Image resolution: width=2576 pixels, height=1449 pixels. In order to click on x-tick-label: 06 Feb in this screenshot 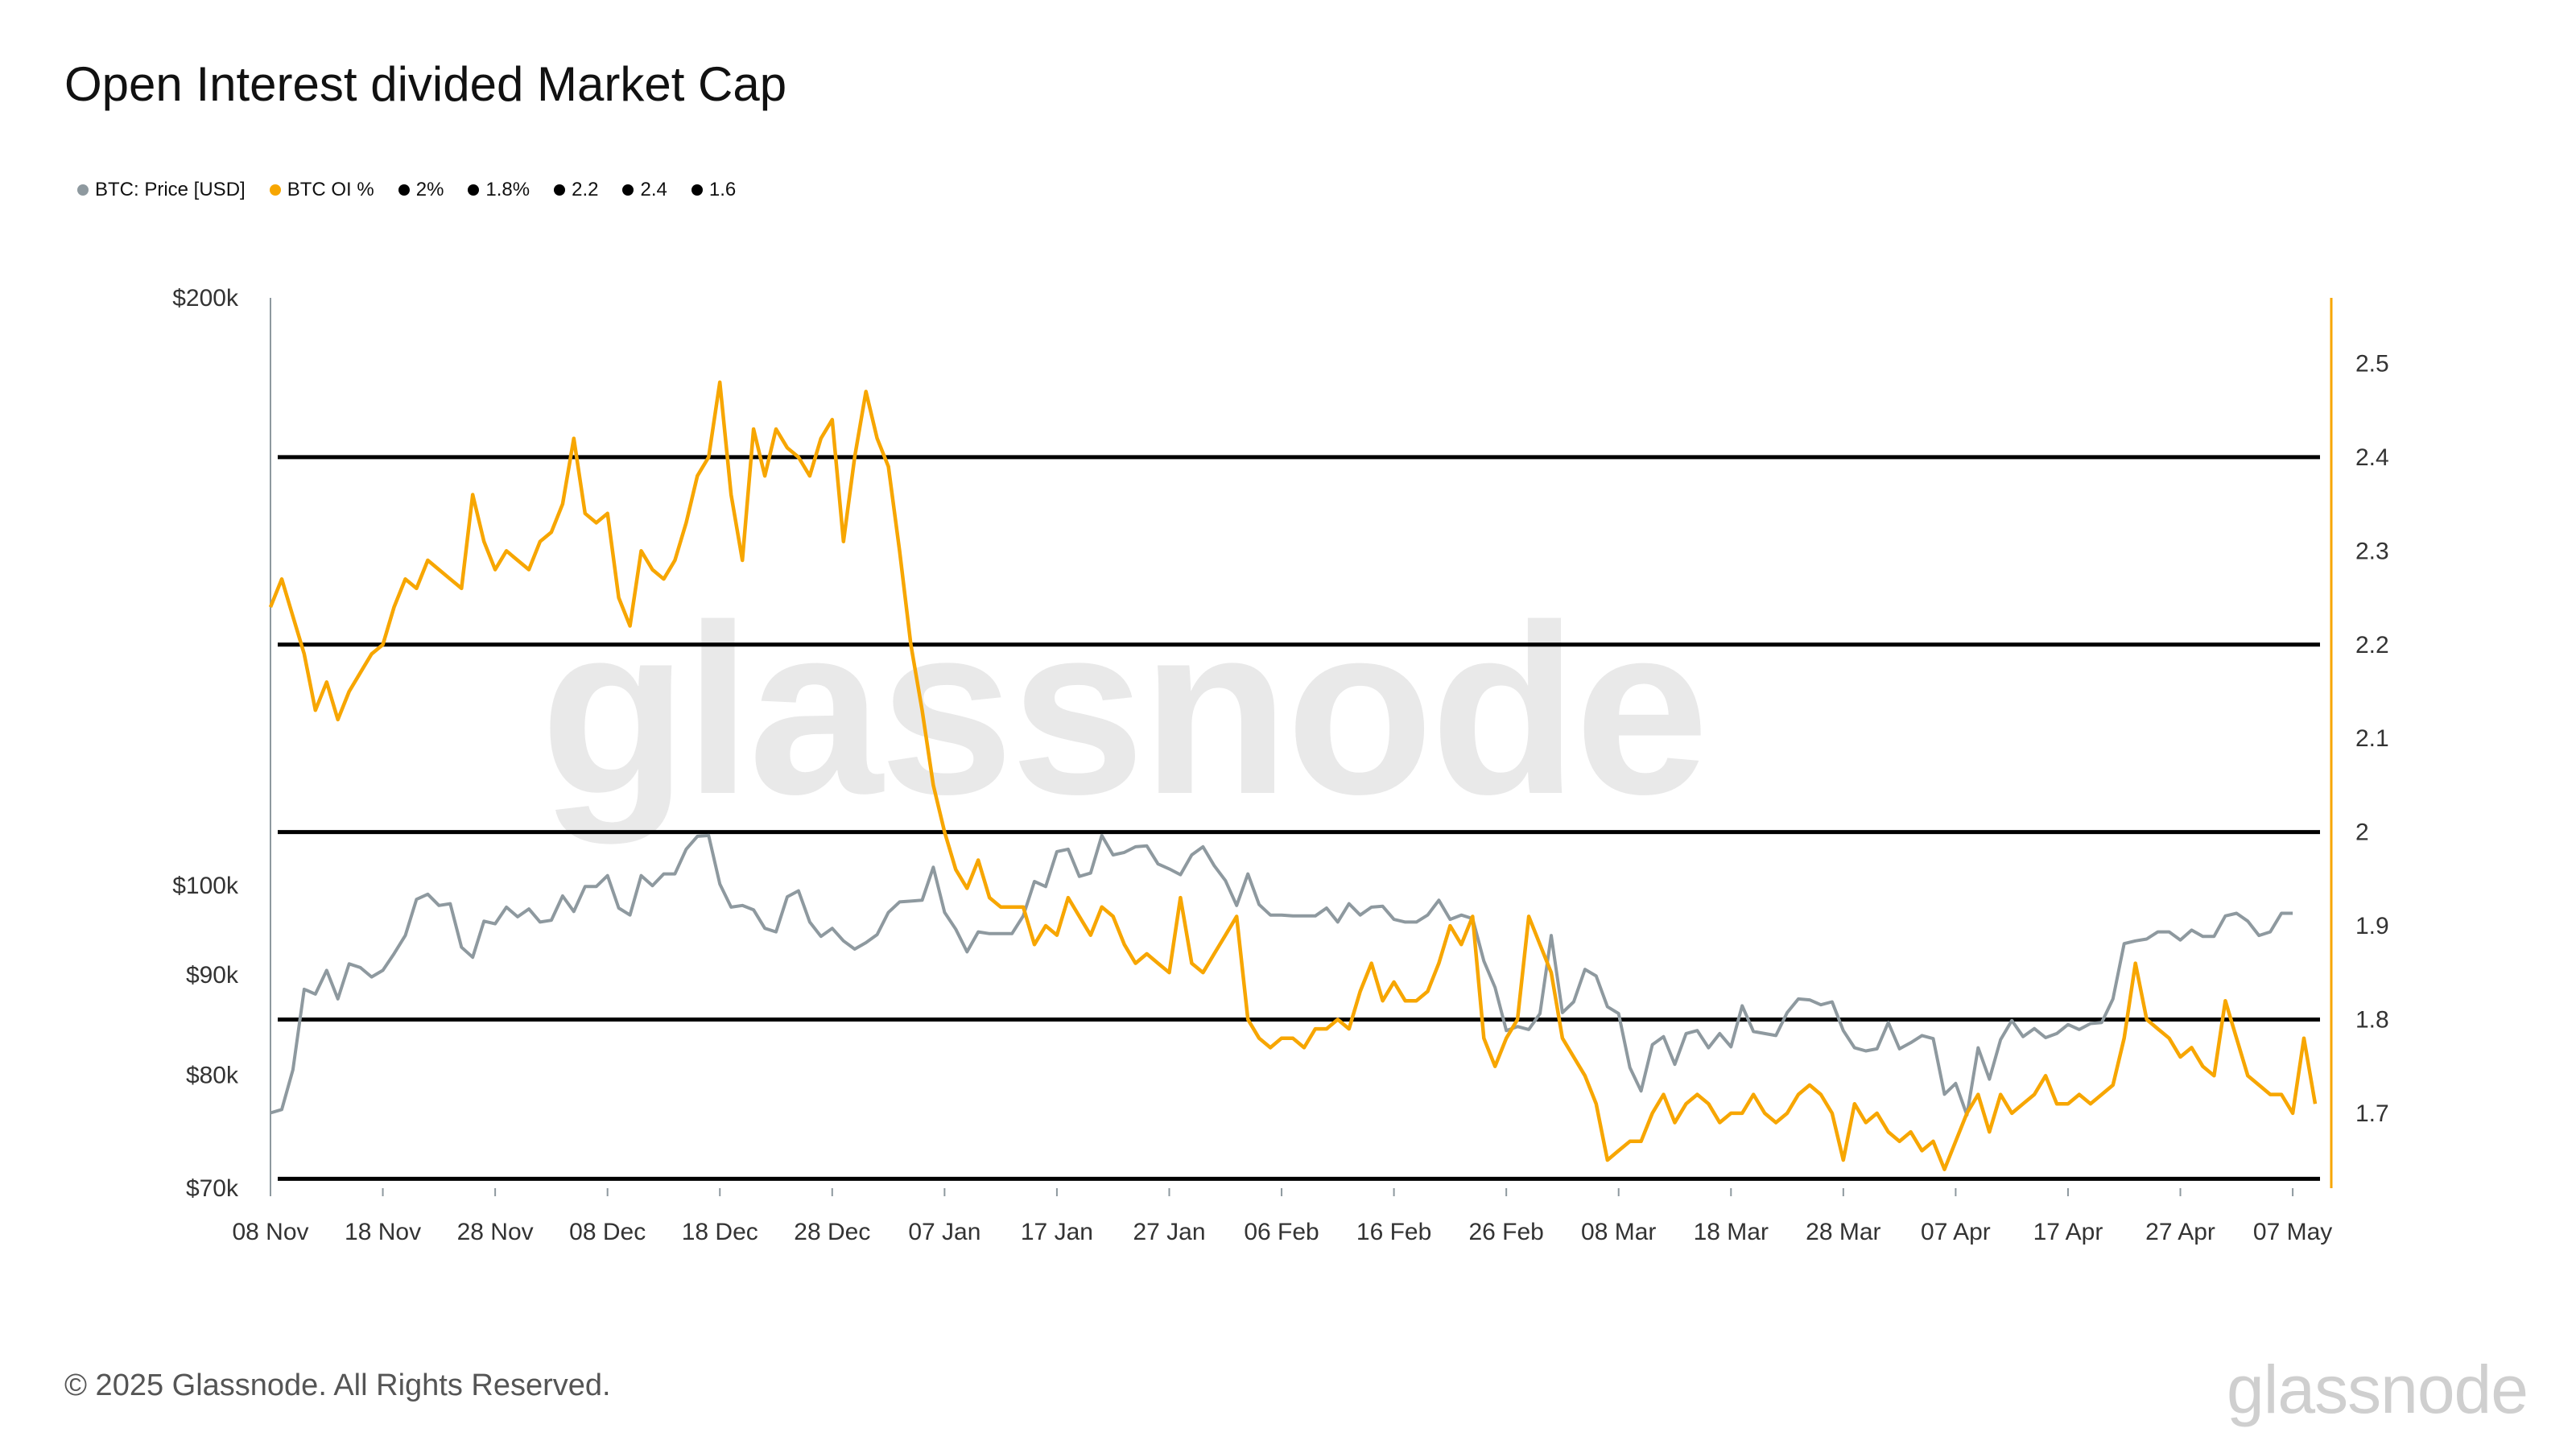, I will do `click(1281, 1232)`.